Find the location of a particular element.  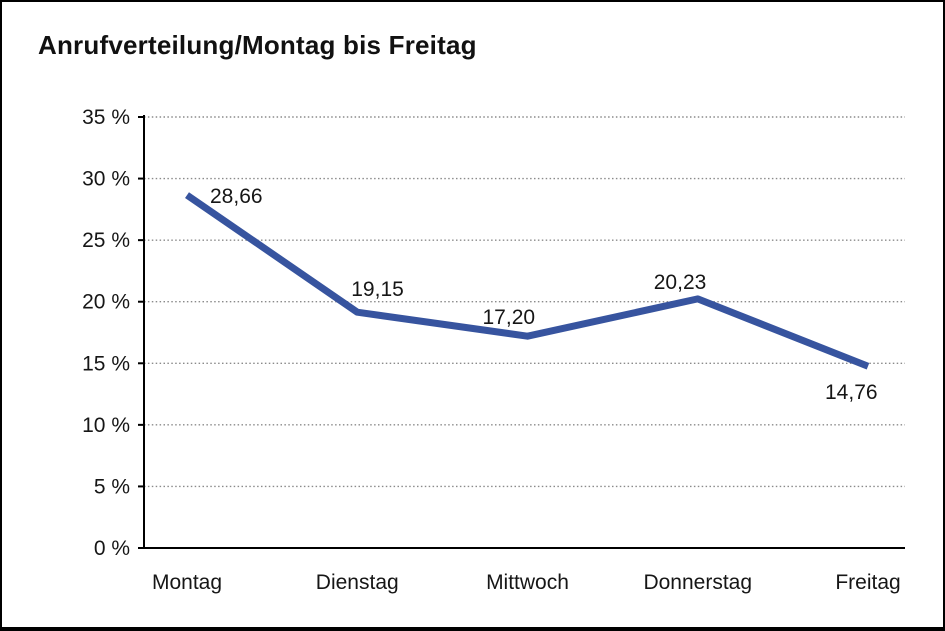

data-label: 14,76 is located at coordinates (851, 392).